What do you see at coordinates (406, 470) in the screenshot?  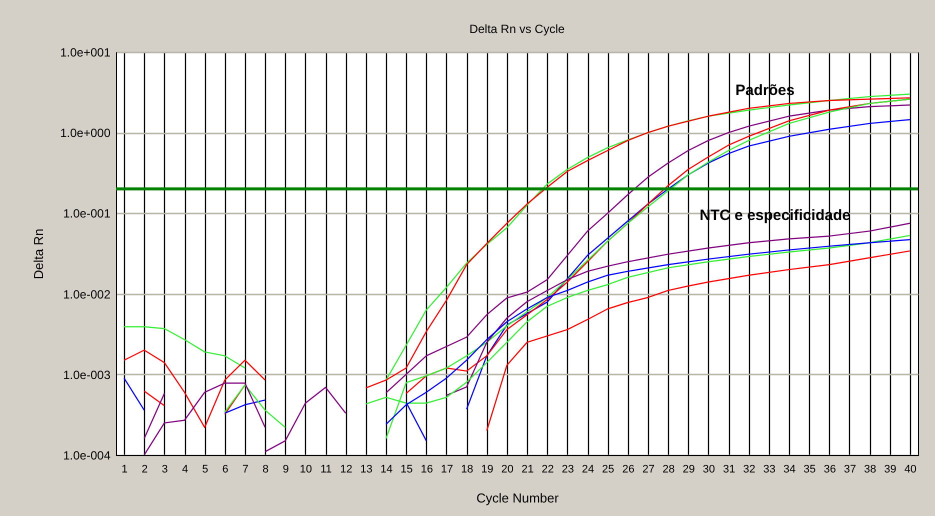 I see `x-tick-label: 15` at bounding box center [406, 470].